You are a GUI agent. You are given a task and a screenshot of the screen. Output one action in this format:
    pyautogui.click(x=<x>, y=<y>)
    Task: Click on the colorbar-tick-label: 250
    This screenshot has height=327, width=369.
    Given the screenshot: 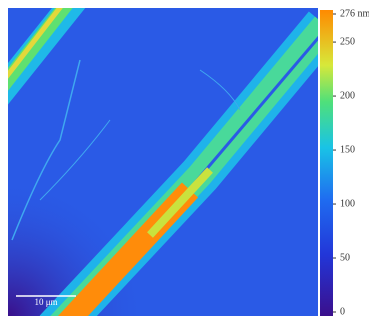 What is the action you would take?
    pyautogui.click(x=347, y=41)
    